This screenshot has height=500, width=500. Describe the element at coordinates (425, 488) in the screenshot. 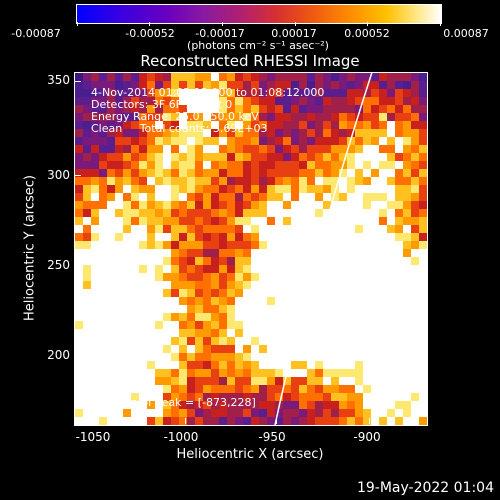

I see `footer-date: 19-May-2022 01:04` at that location.